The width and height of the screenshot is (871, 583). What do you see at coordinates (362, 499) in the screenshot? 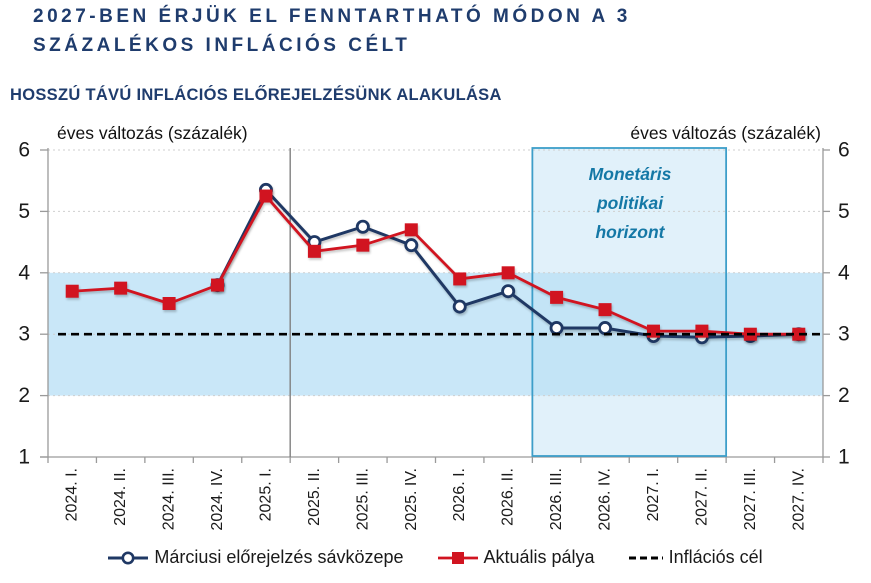
I see `svg-text: 2025. III.` at bounding box center [362, 499].